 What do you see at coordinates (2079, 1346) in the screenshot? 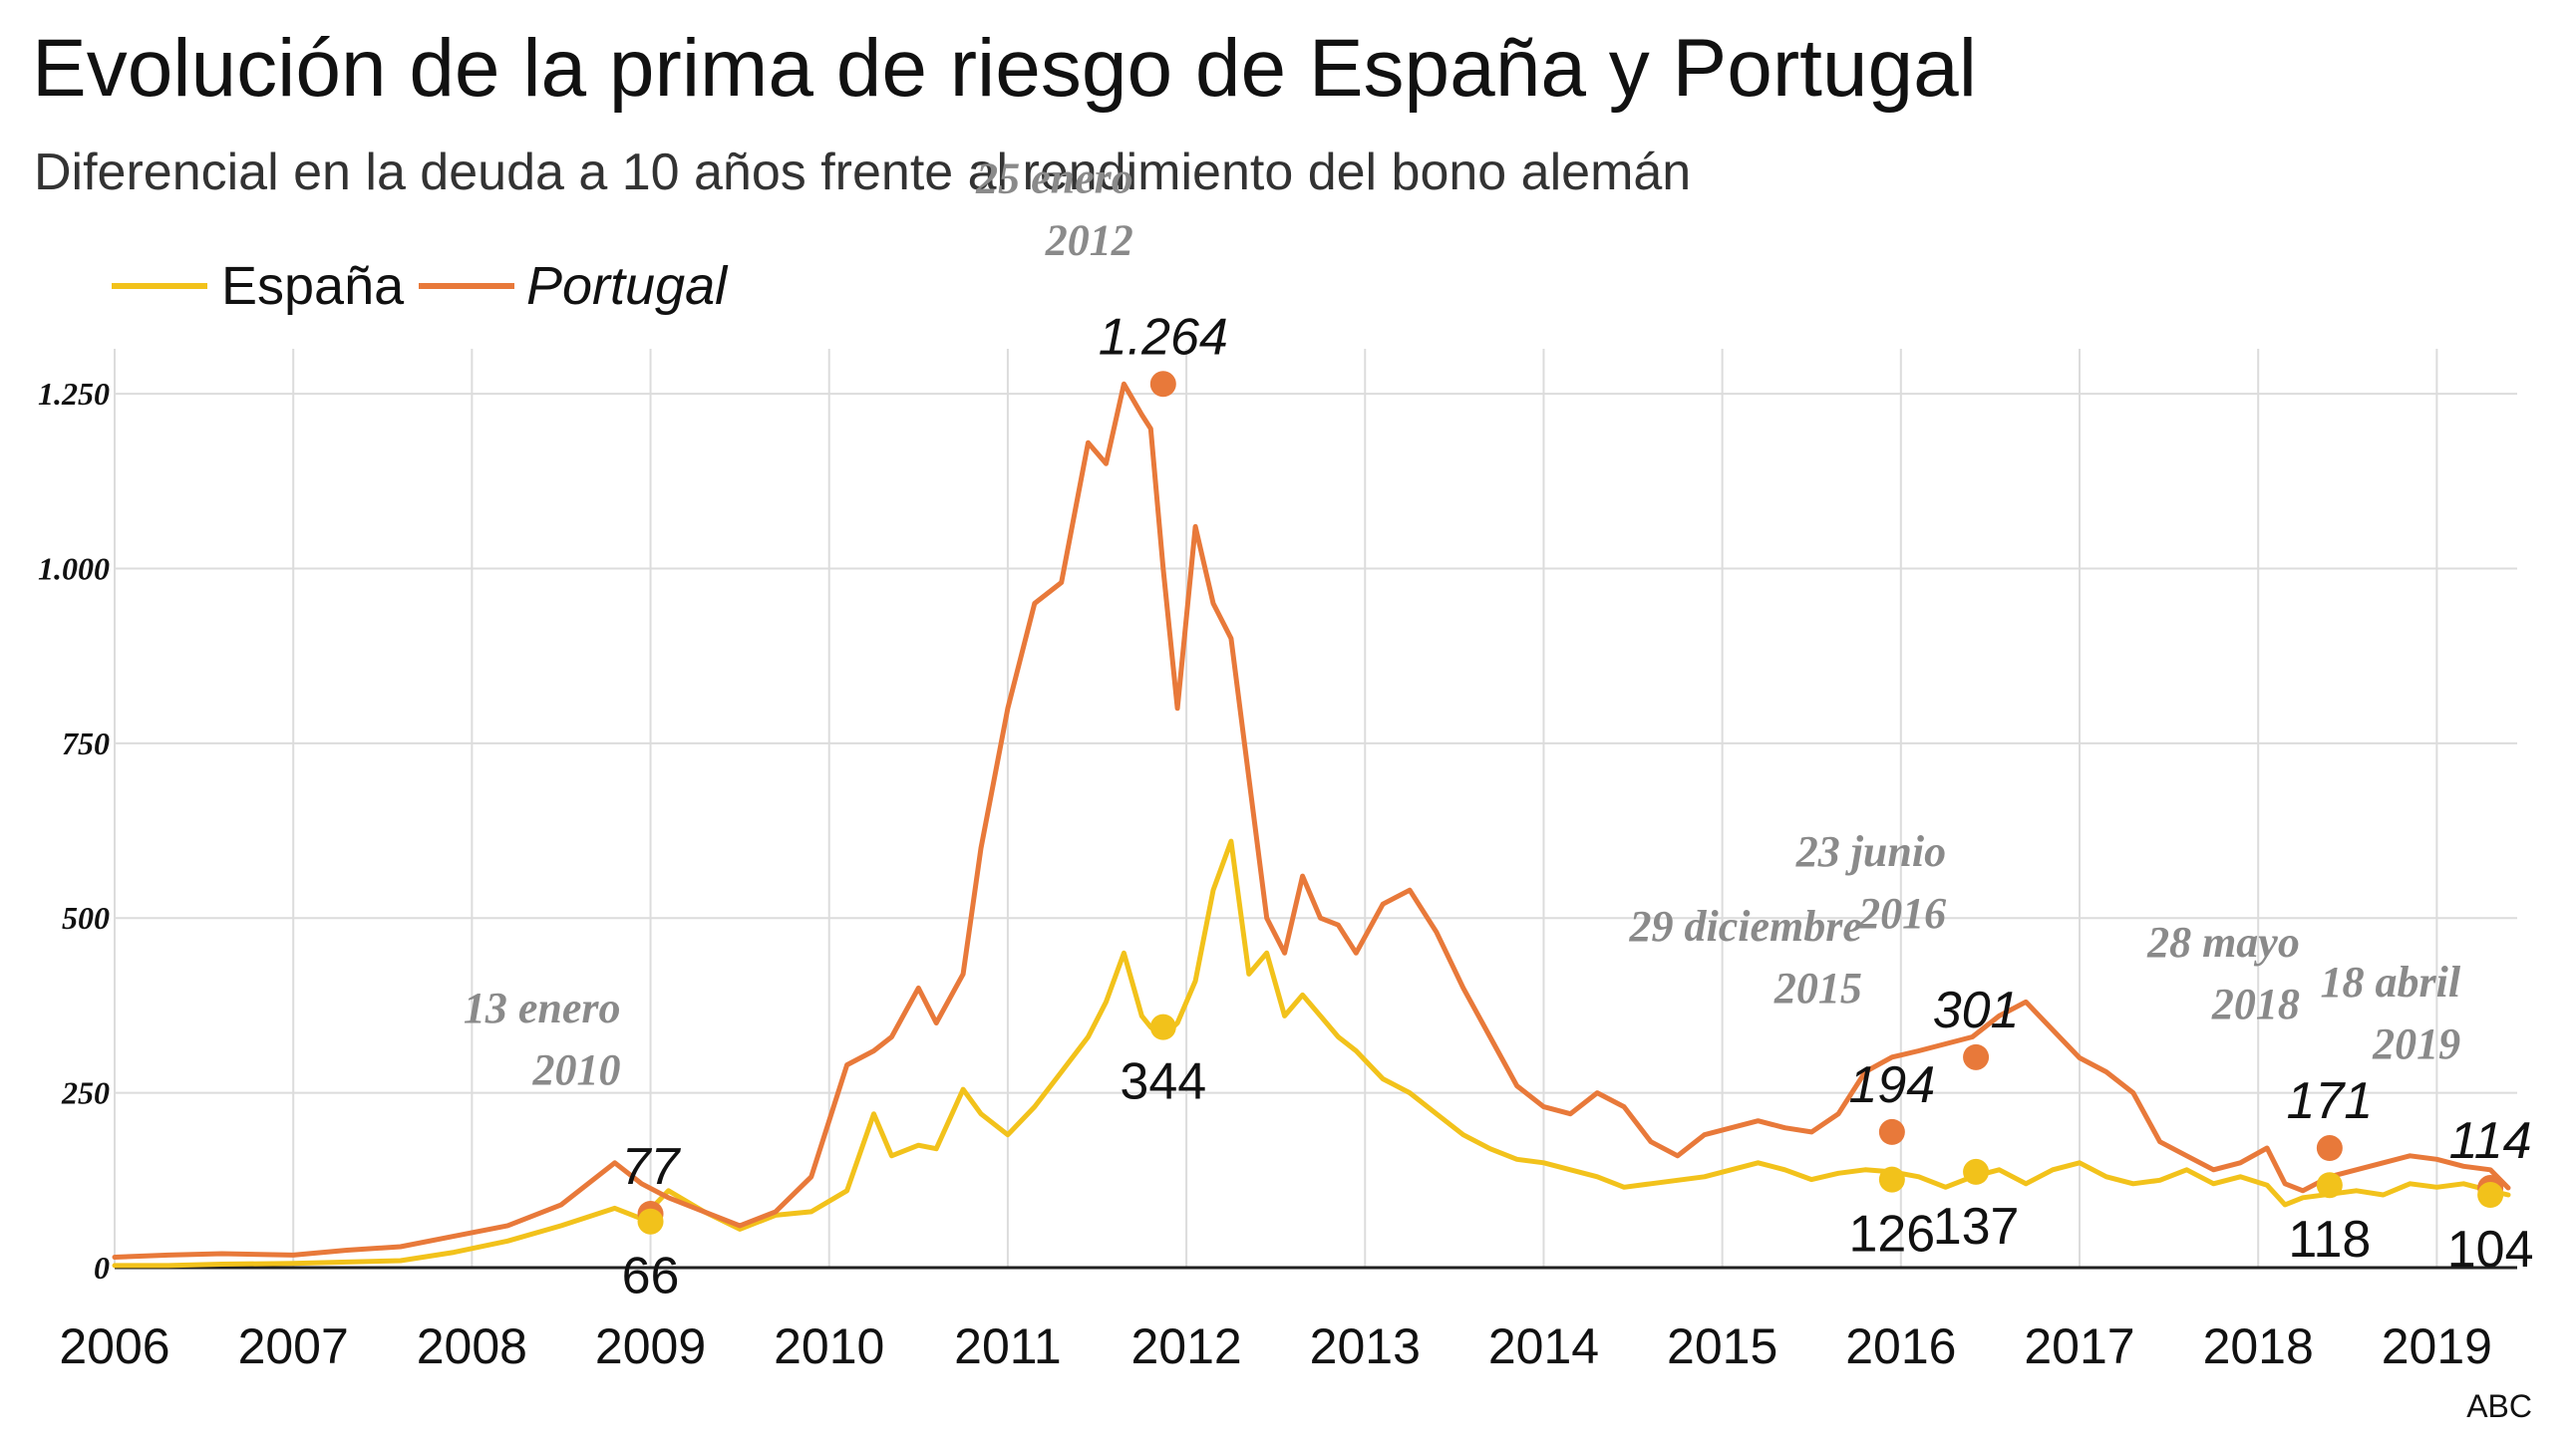
I see `x-tick-label: 2017` at bounding box center [2079, 1346].